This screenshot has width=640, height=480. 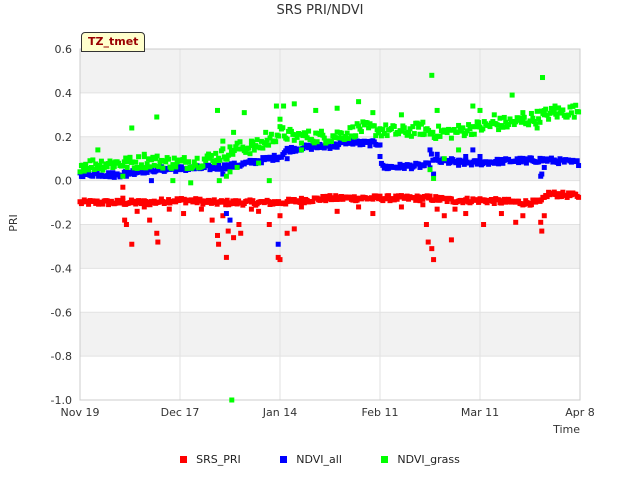 What do you see at coordinates (385, 459) in the screenshot?
I see `legend-swatch-ndvi-grass` at bounding box center [385, 459].